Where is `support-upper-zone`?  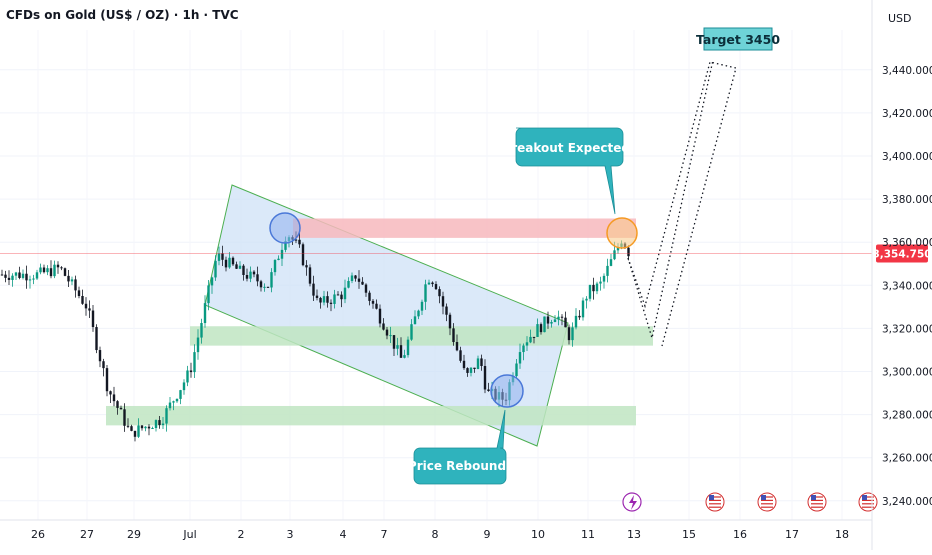 support-upper-zone is located at coordinates (421, 336).